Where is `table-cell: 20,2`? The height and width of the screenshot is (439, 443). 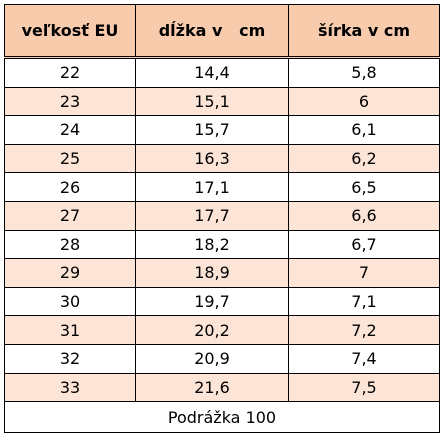 table-cell: 20,2 is located at coordinates (212, 330).